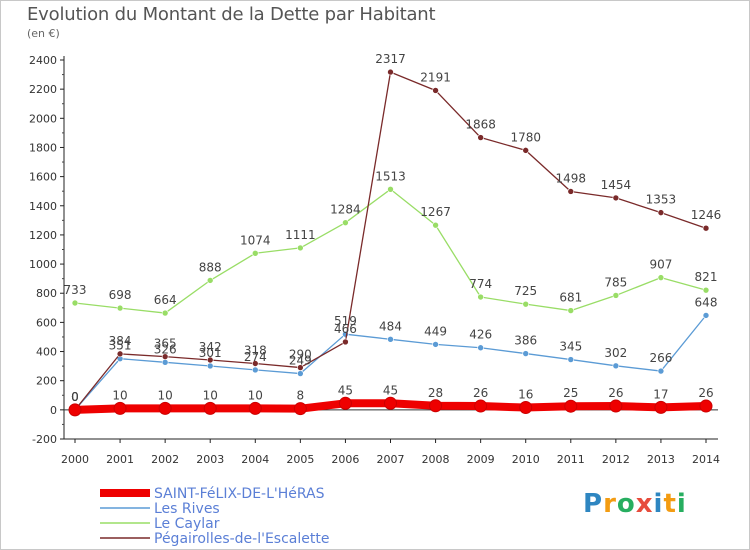 This screenshot has height=550, width=750. What do you see at coordinates (43, 147) in the screenshot?
I see `y-tick-label: 1800` at bounding box center [43, 147].